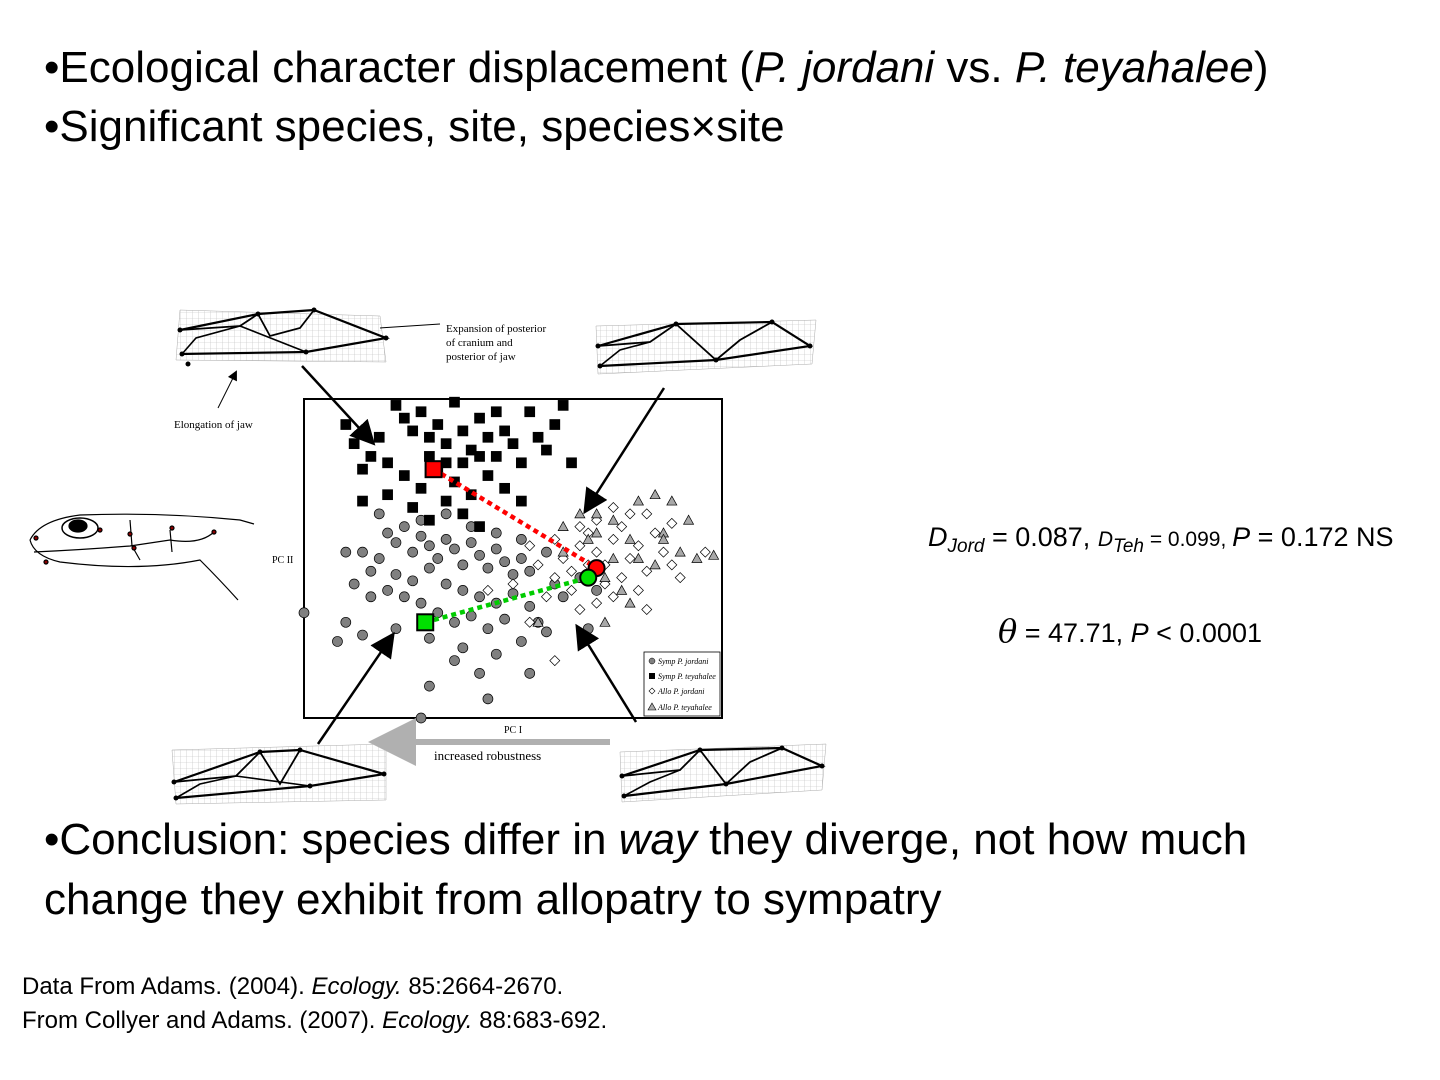  I want to click on p1-value: = 0.172 NS, so click(1322, 537).